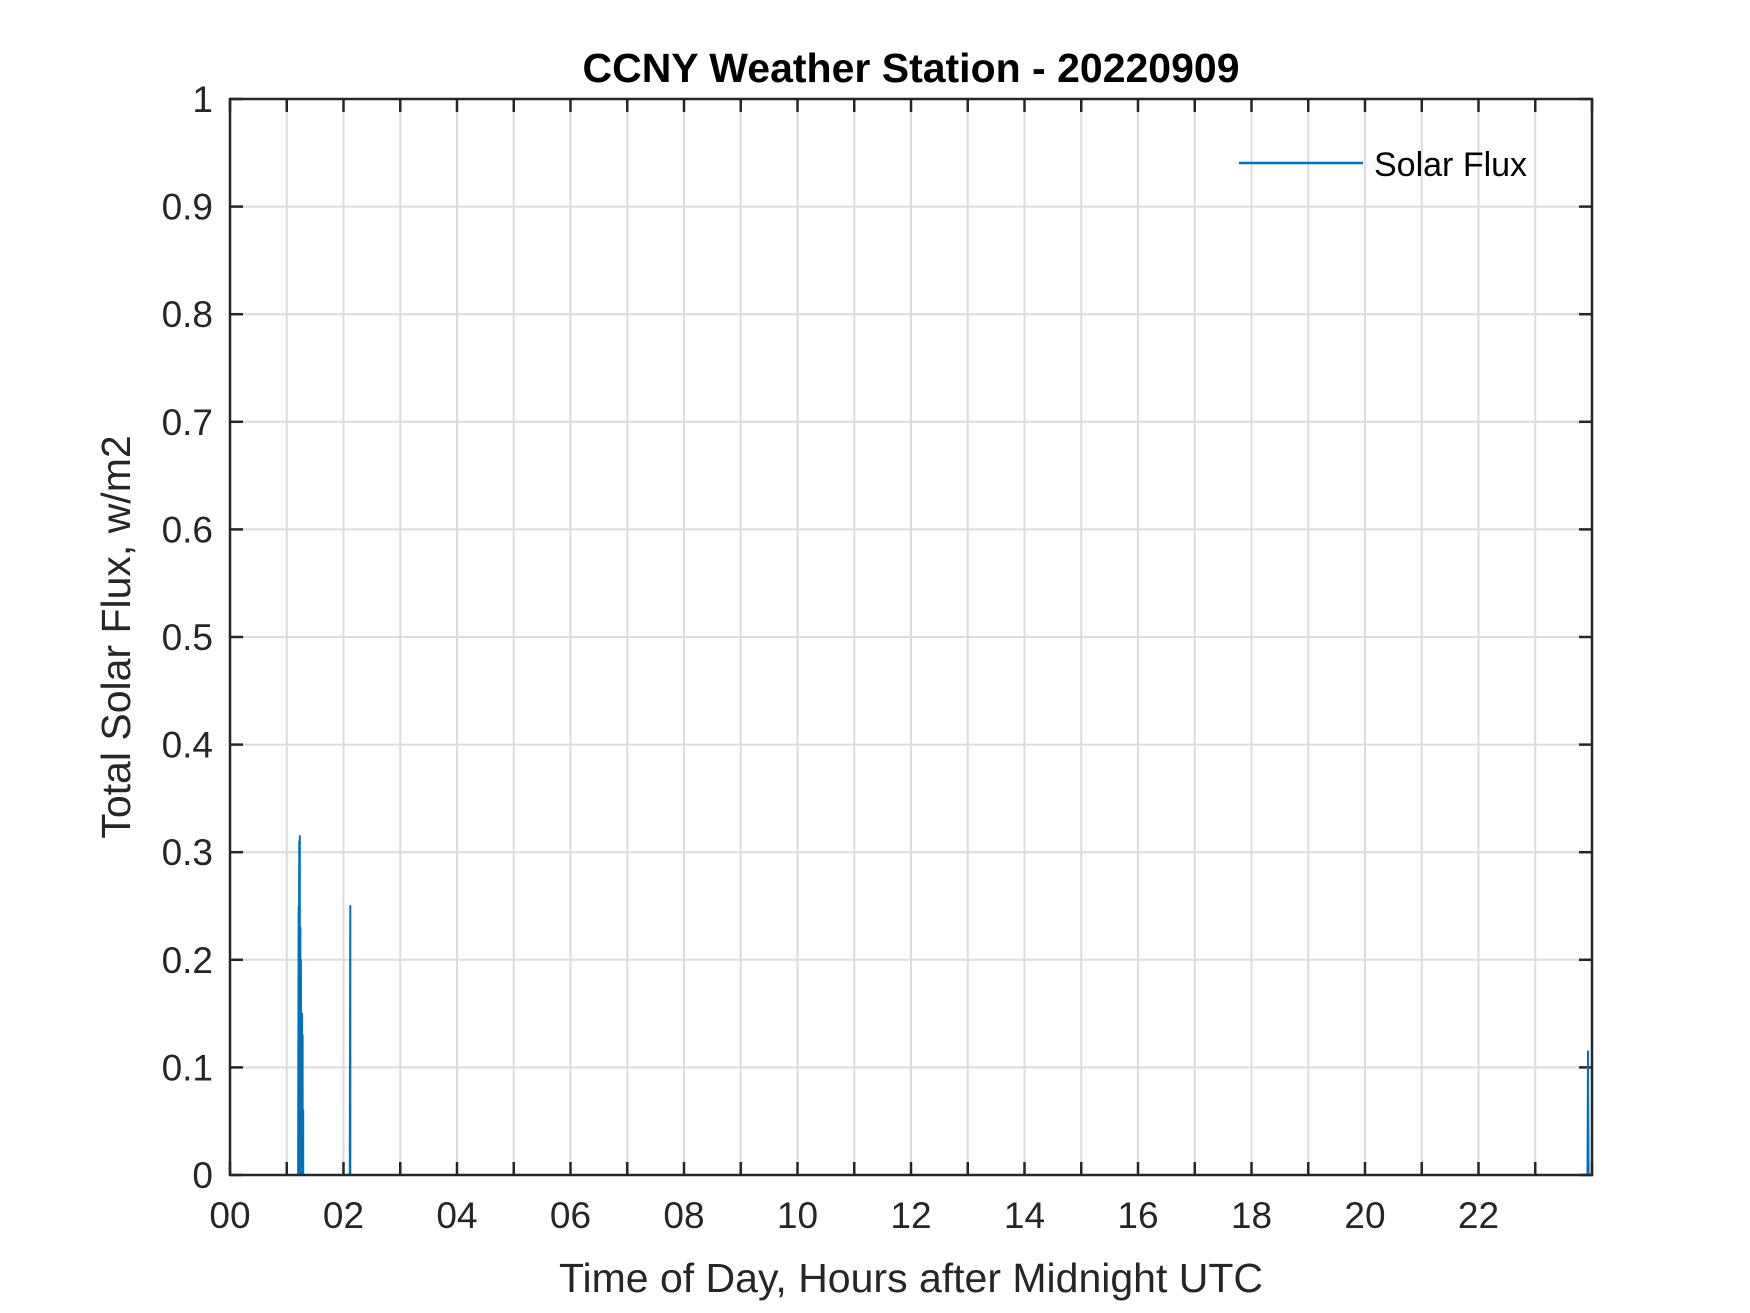 This screenshot has height=1313, width=1750. Describe the element at coordinates (910, 1215) in the screenshot. I see `x-tick-label: 12` at that location.